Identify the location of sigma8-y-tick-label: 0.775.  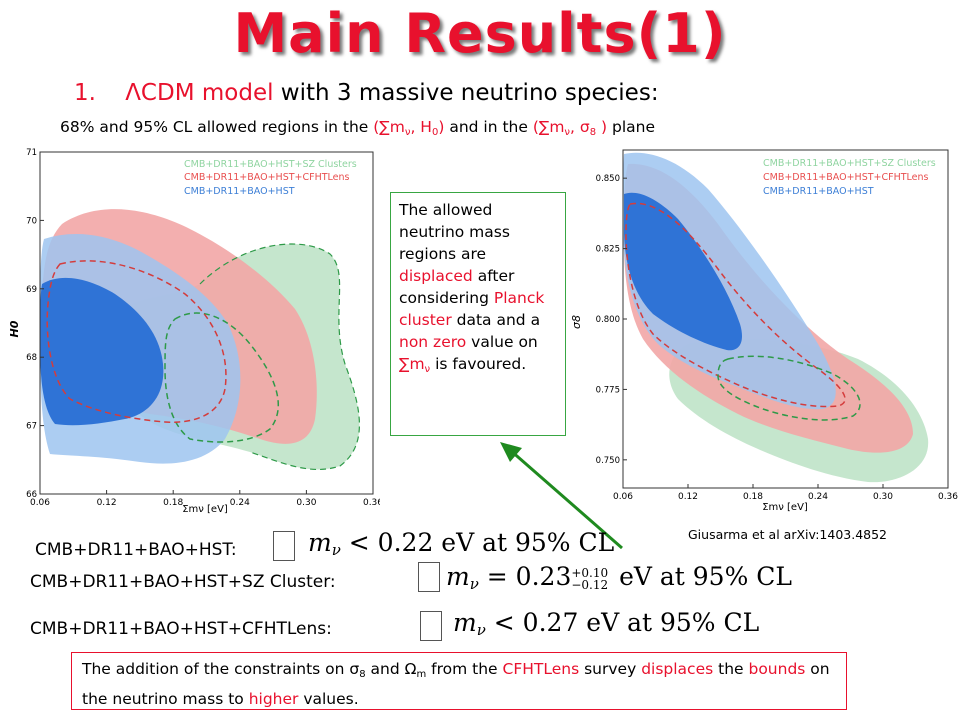
(608, 390).